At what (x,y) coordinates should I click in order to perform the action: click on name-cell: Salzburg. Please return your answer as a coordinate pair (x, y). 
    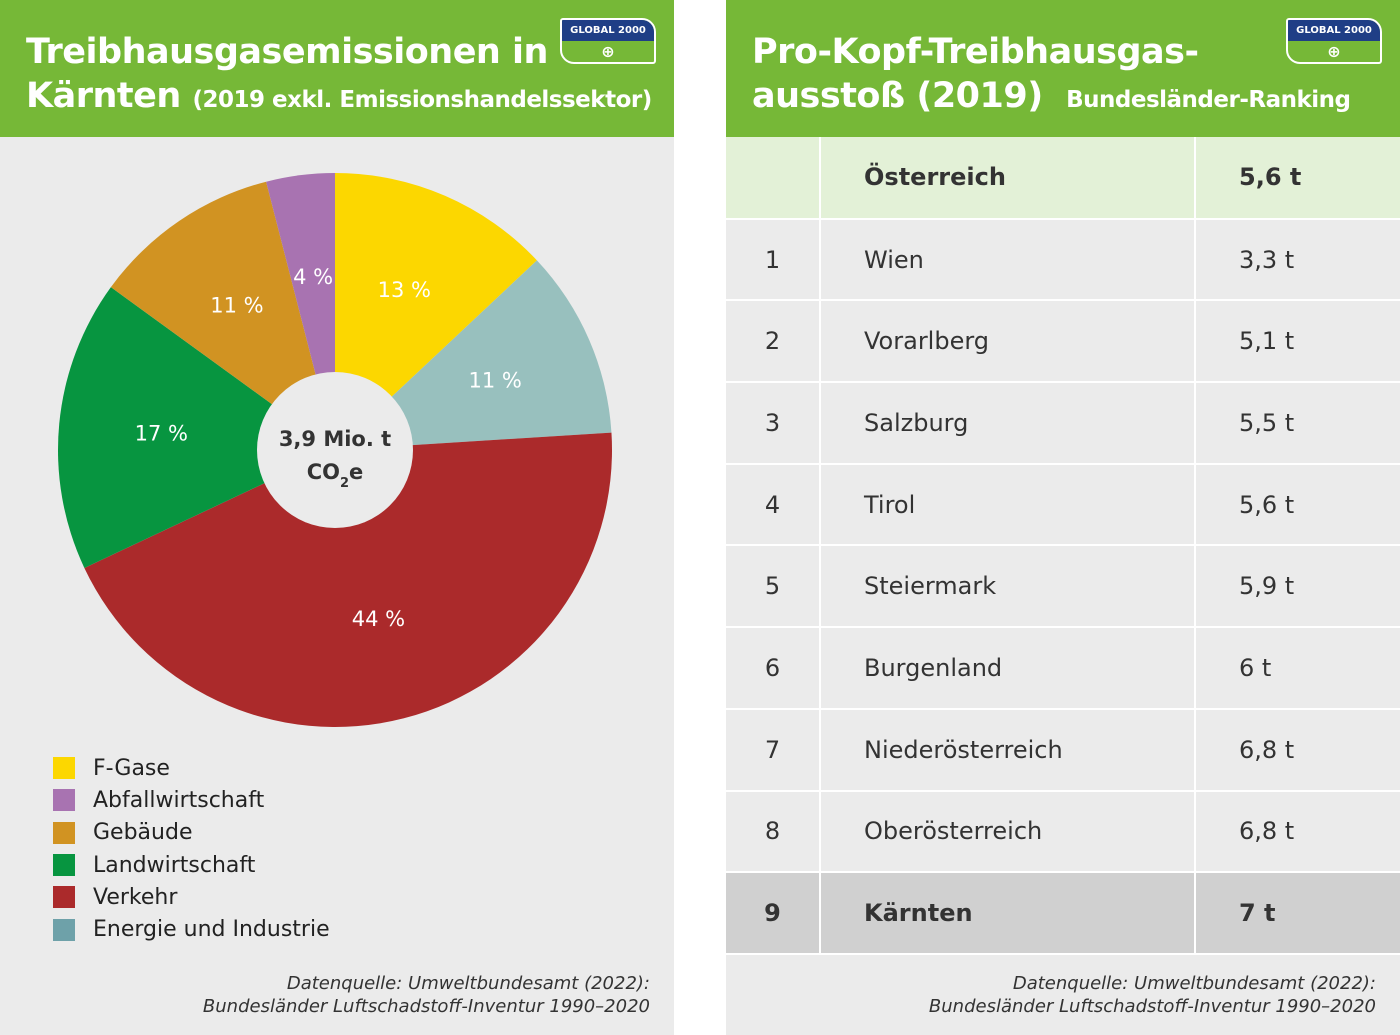
    Looking at the image, I should click on (1008, 423).